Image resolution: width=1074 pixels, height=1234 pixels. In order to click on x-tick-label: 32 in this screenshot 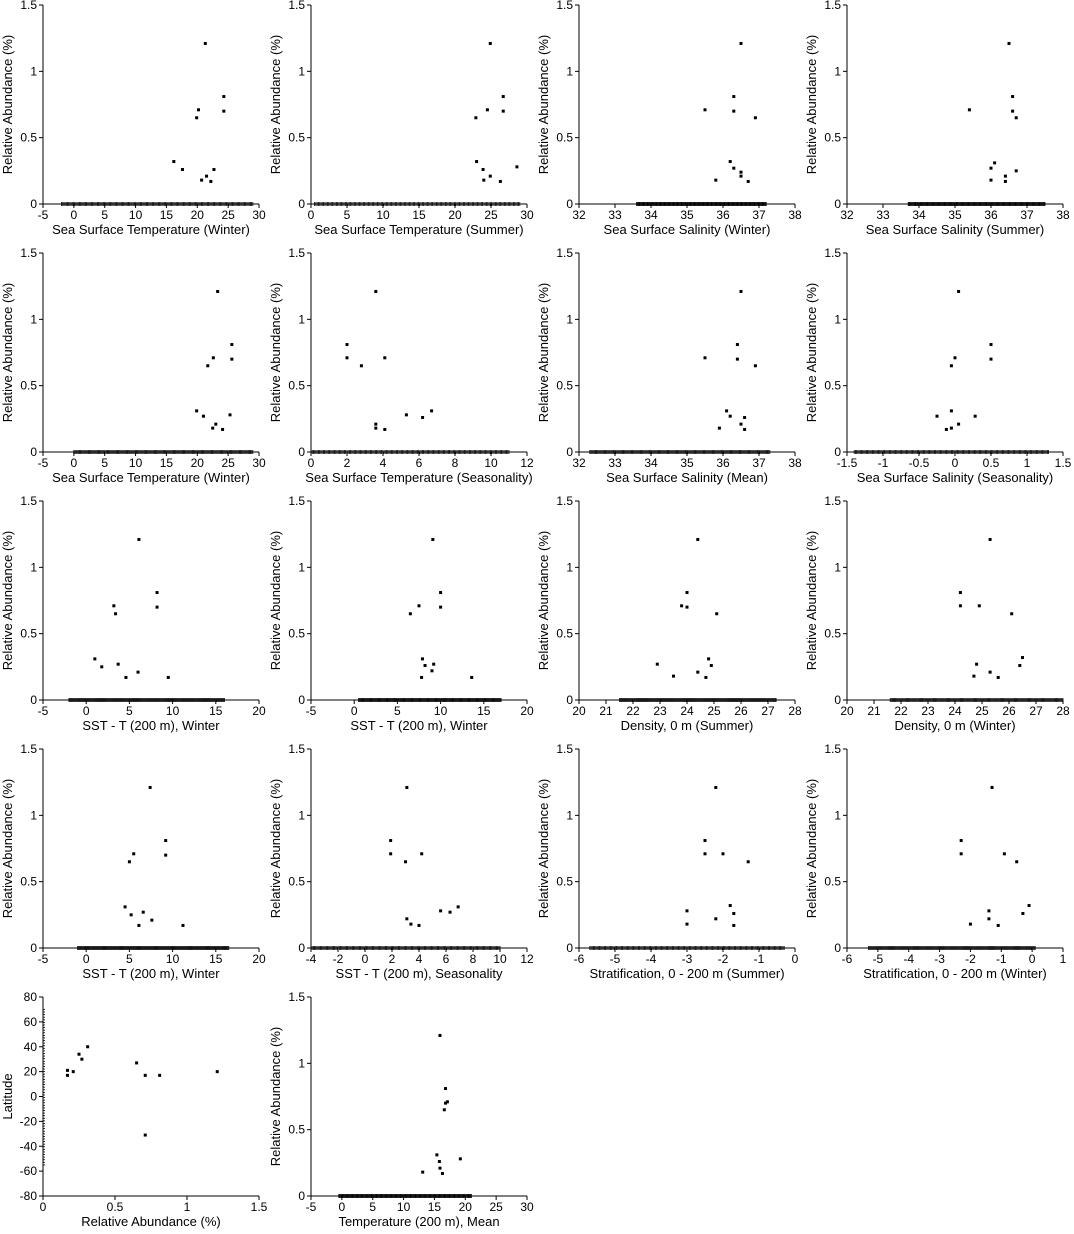, I will do `click(579, 215)`.